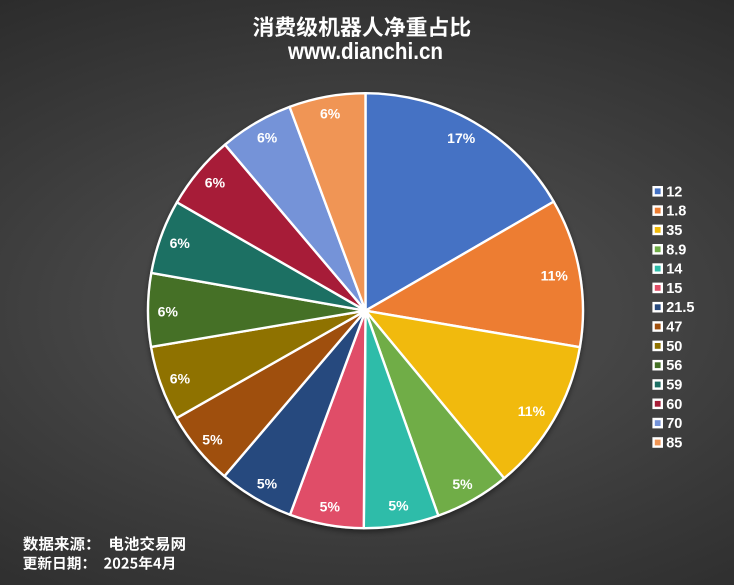  Describe the element at coordinates (674, 289) in the screenshot. I see `svg-text: 15` at that location.